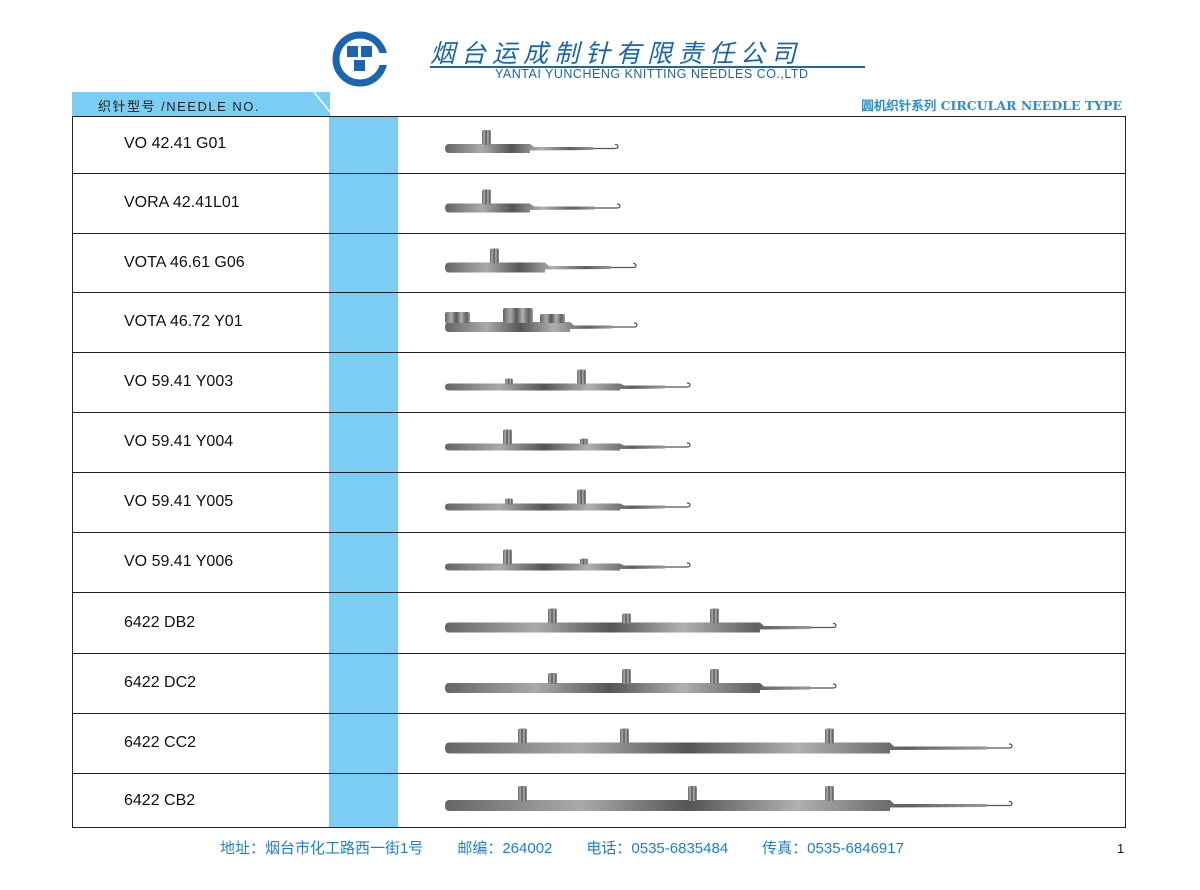  What do you see at coordinates (647, 67) in the screenshot?
I see `divider` at bounding box center [647, 67].